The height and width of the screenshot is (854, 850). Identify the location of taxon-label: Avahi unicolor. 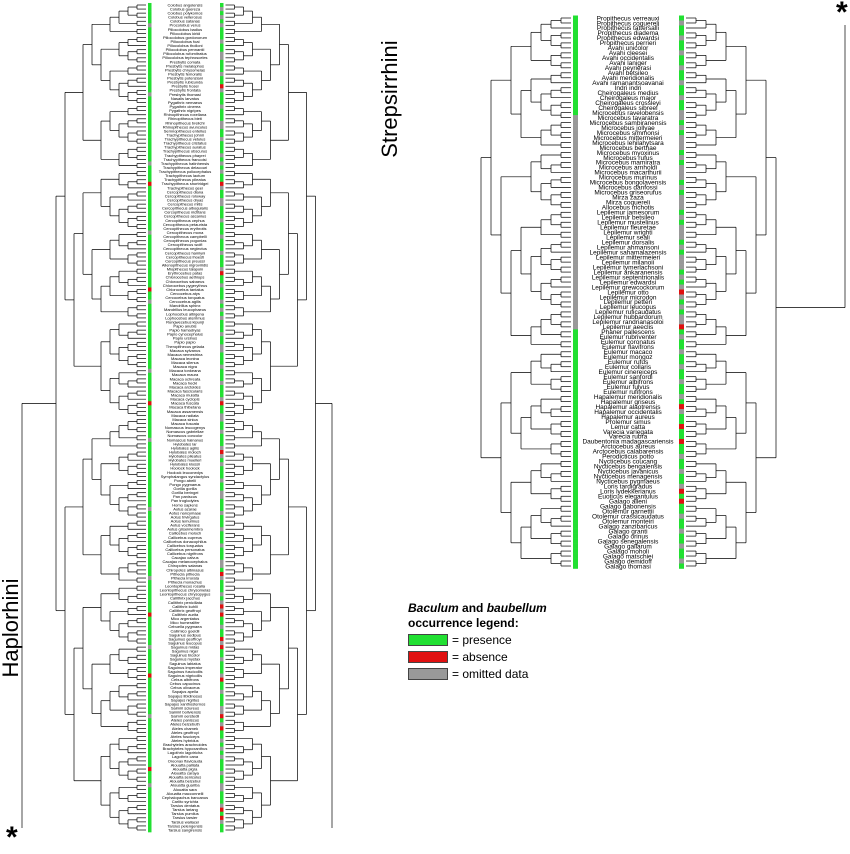
(629, 48).